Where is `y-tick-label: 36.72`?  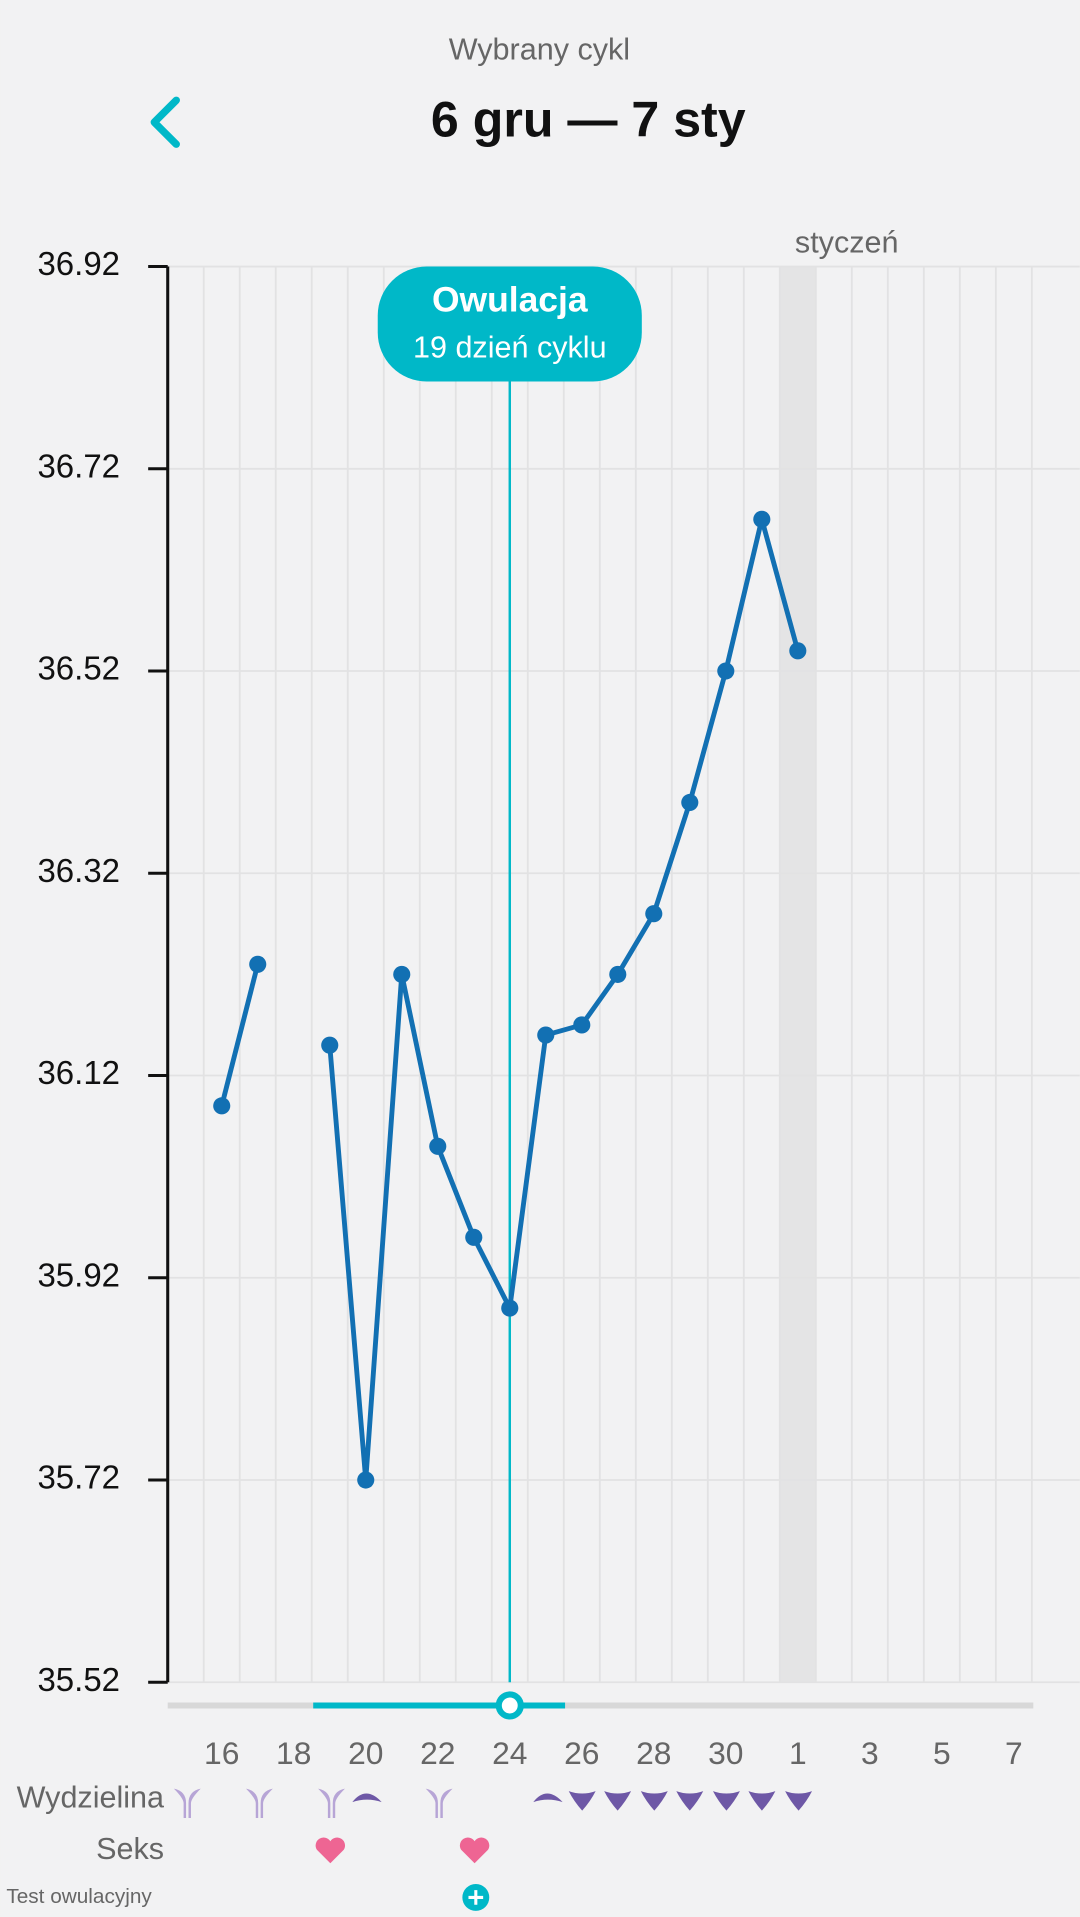
y-tick-label: 36.72 is located at coordinates (78, 465).